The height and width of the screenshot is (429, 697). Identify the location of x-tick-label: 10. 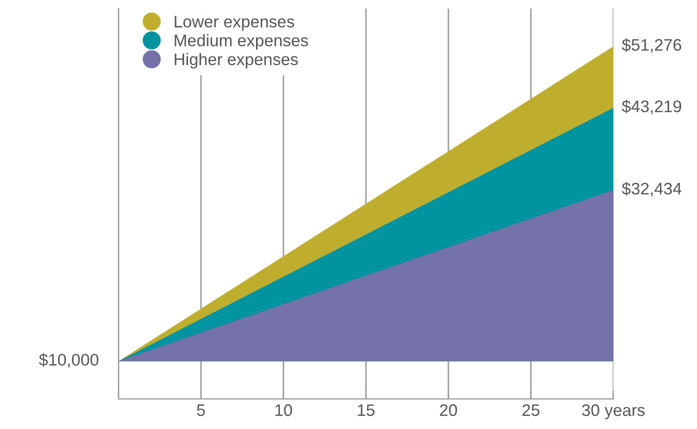
(283, 410).